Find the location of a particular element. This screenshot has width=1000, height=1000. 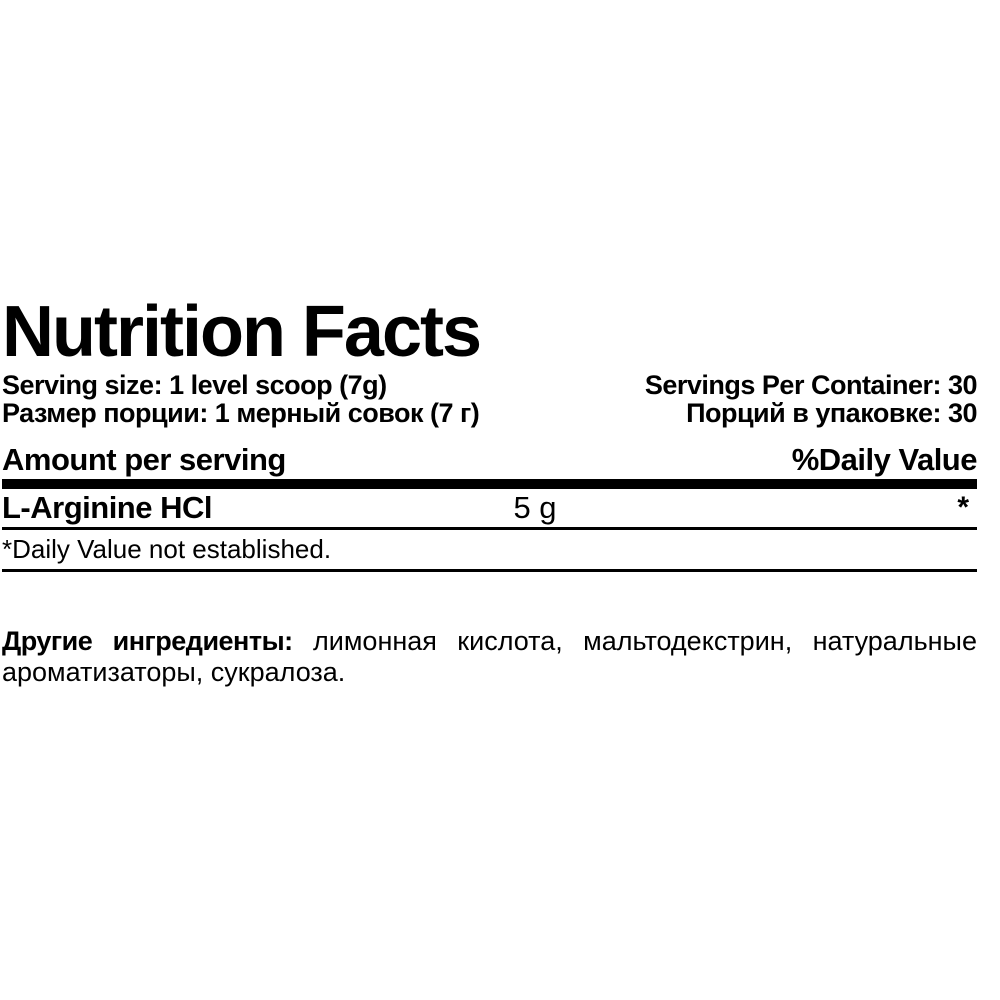

daily-value-footnote: *Daily Value not established. is located at coordinates (167, 549).